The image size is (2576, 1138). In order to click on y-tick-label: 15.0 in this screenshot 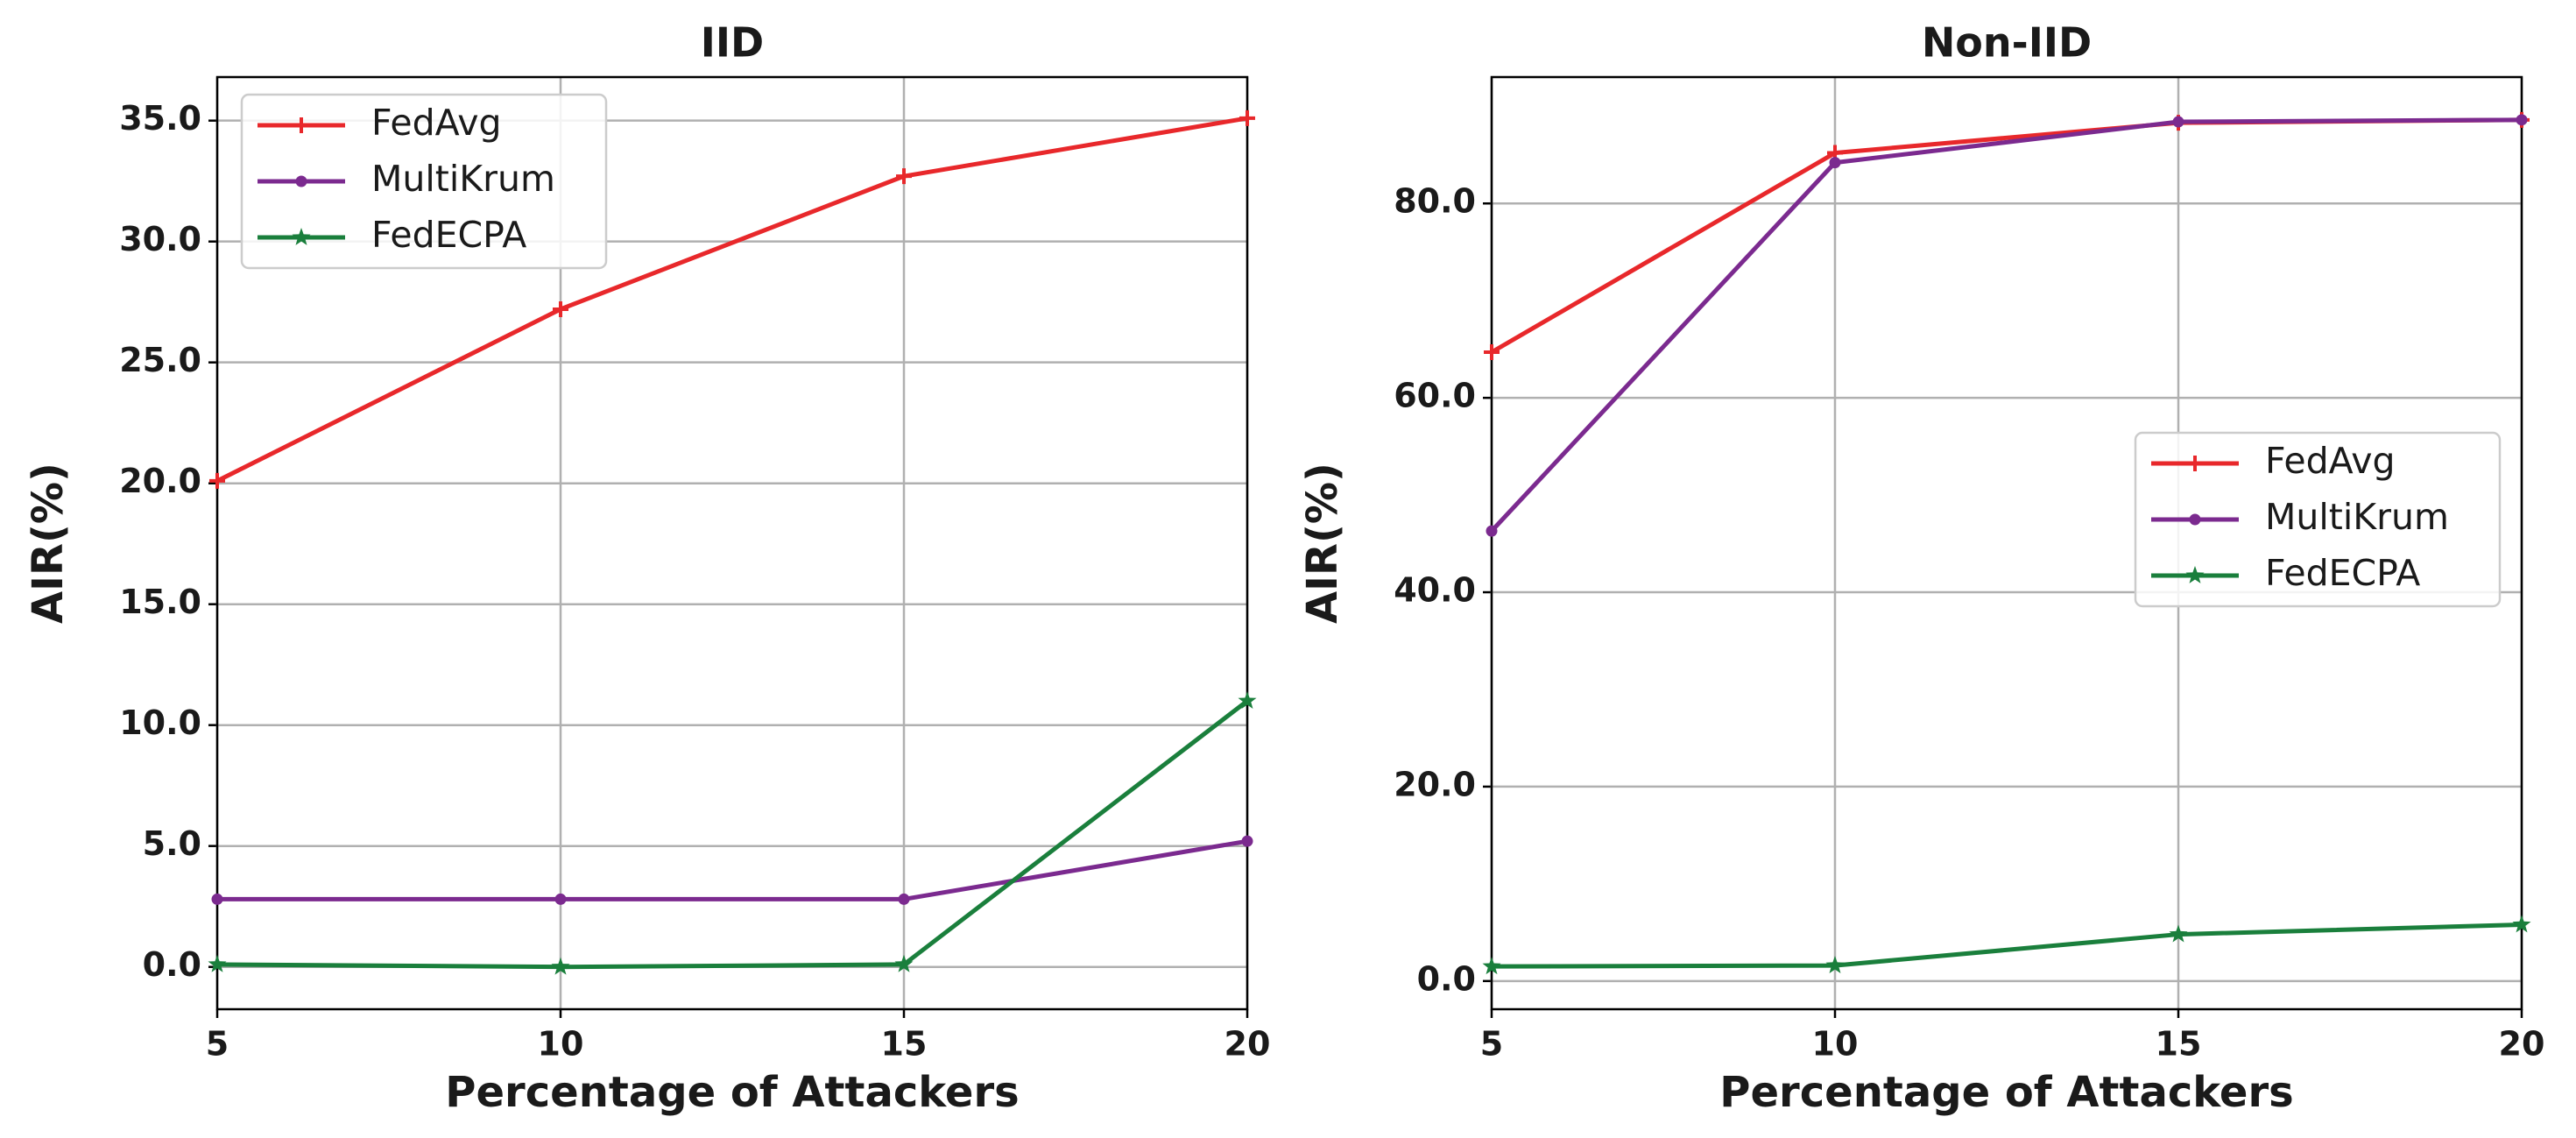, I will do `click(160, 602)`.